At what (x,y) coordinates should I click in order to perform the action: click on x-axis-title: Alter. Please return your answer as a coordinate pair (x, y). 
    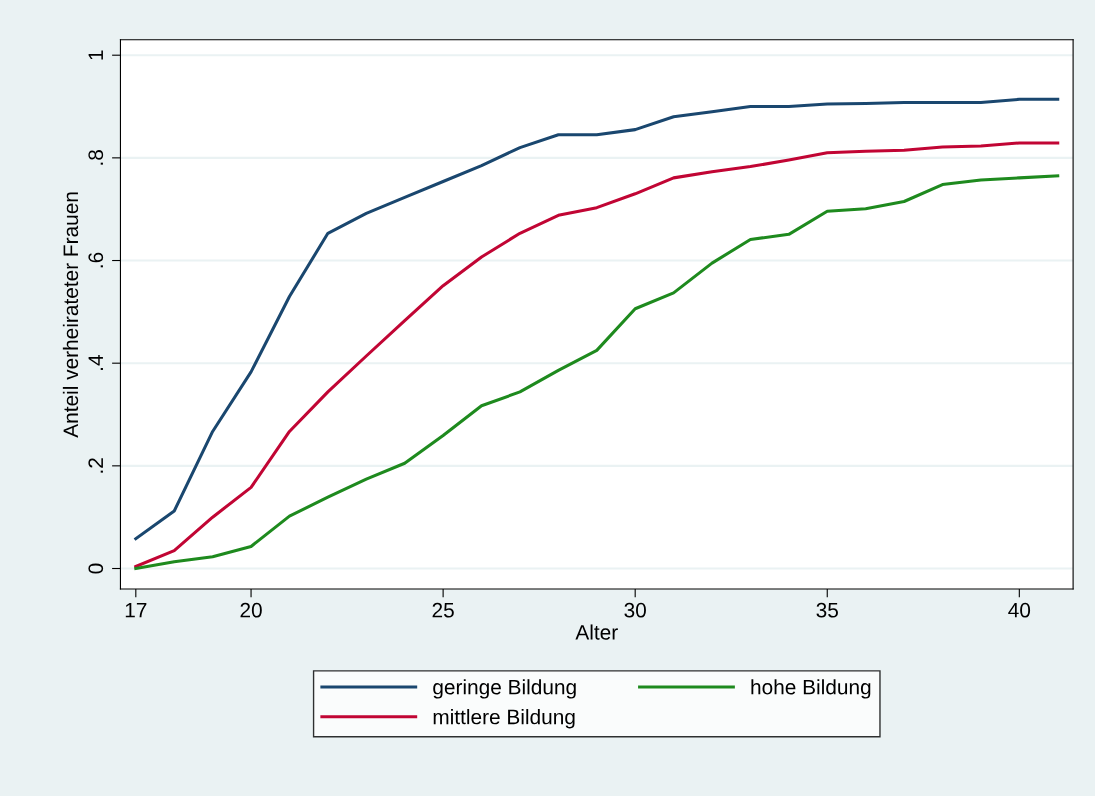
    Looking at the image, I should click on (596, 632).